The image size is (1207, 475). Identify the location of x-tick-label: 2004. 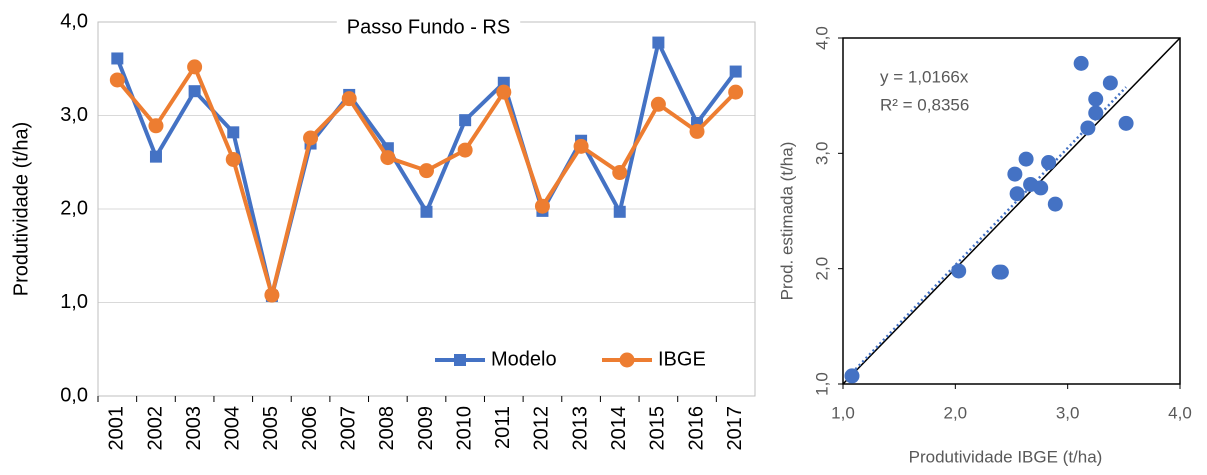
(233, 428).